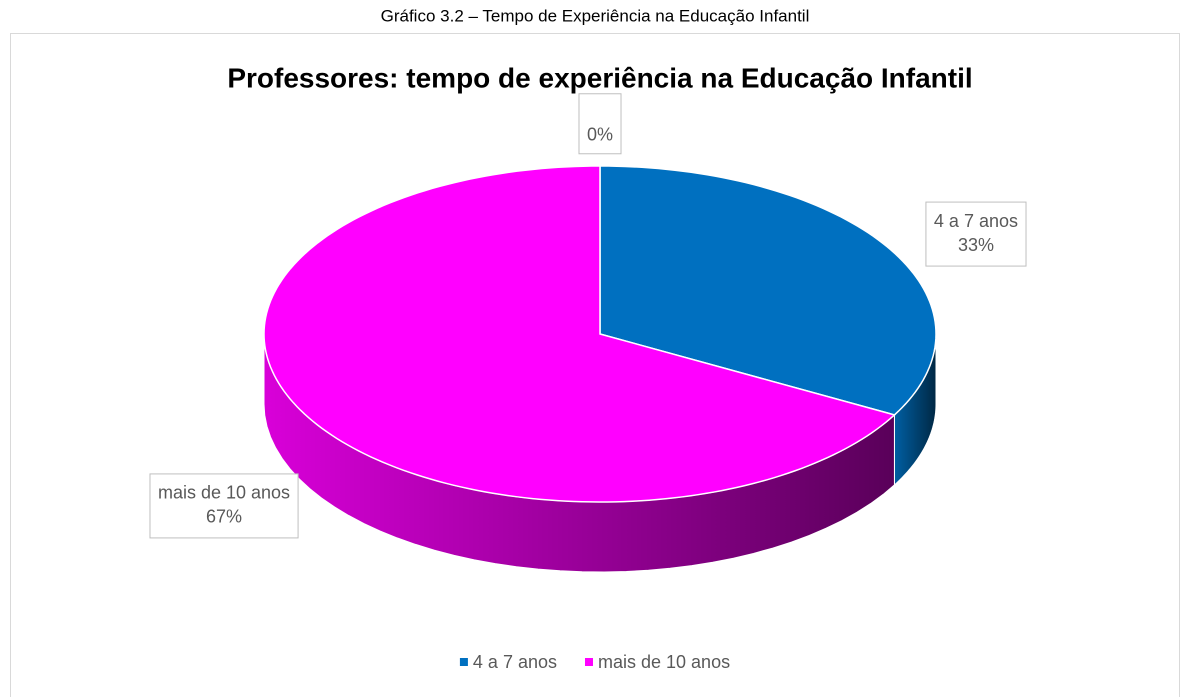  I want to click on data-label-value: 33%, so click(976, 245).